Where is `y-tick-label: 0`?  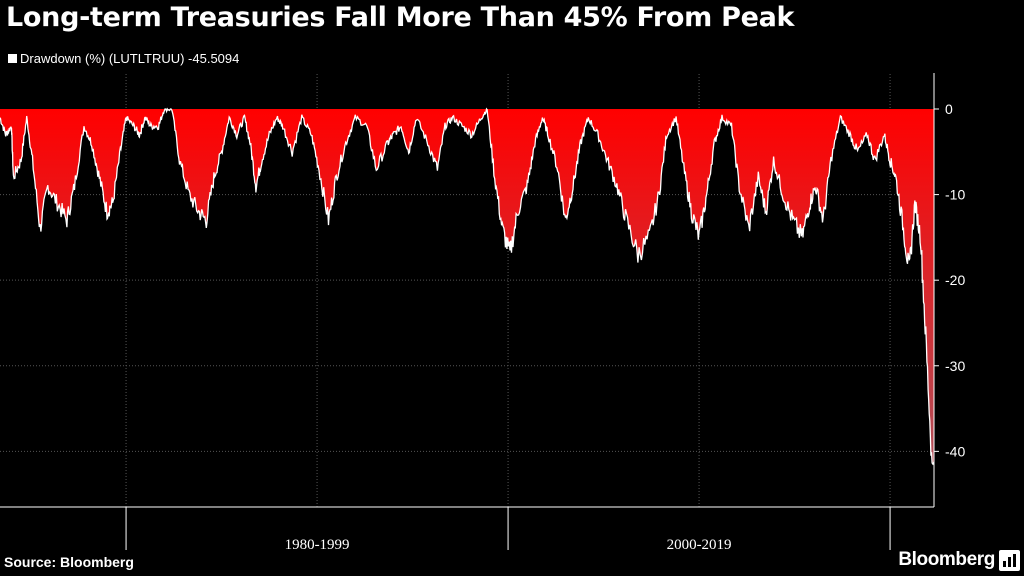 y-tick-label: 0 is located at coordinates (949, 109).